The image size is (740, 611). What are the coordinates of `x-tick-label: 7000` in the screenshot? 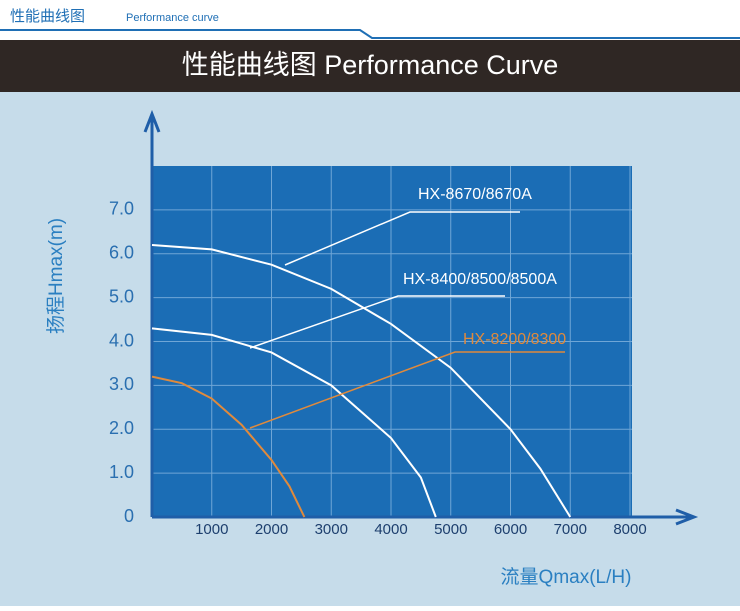 It's located at (570, 529).